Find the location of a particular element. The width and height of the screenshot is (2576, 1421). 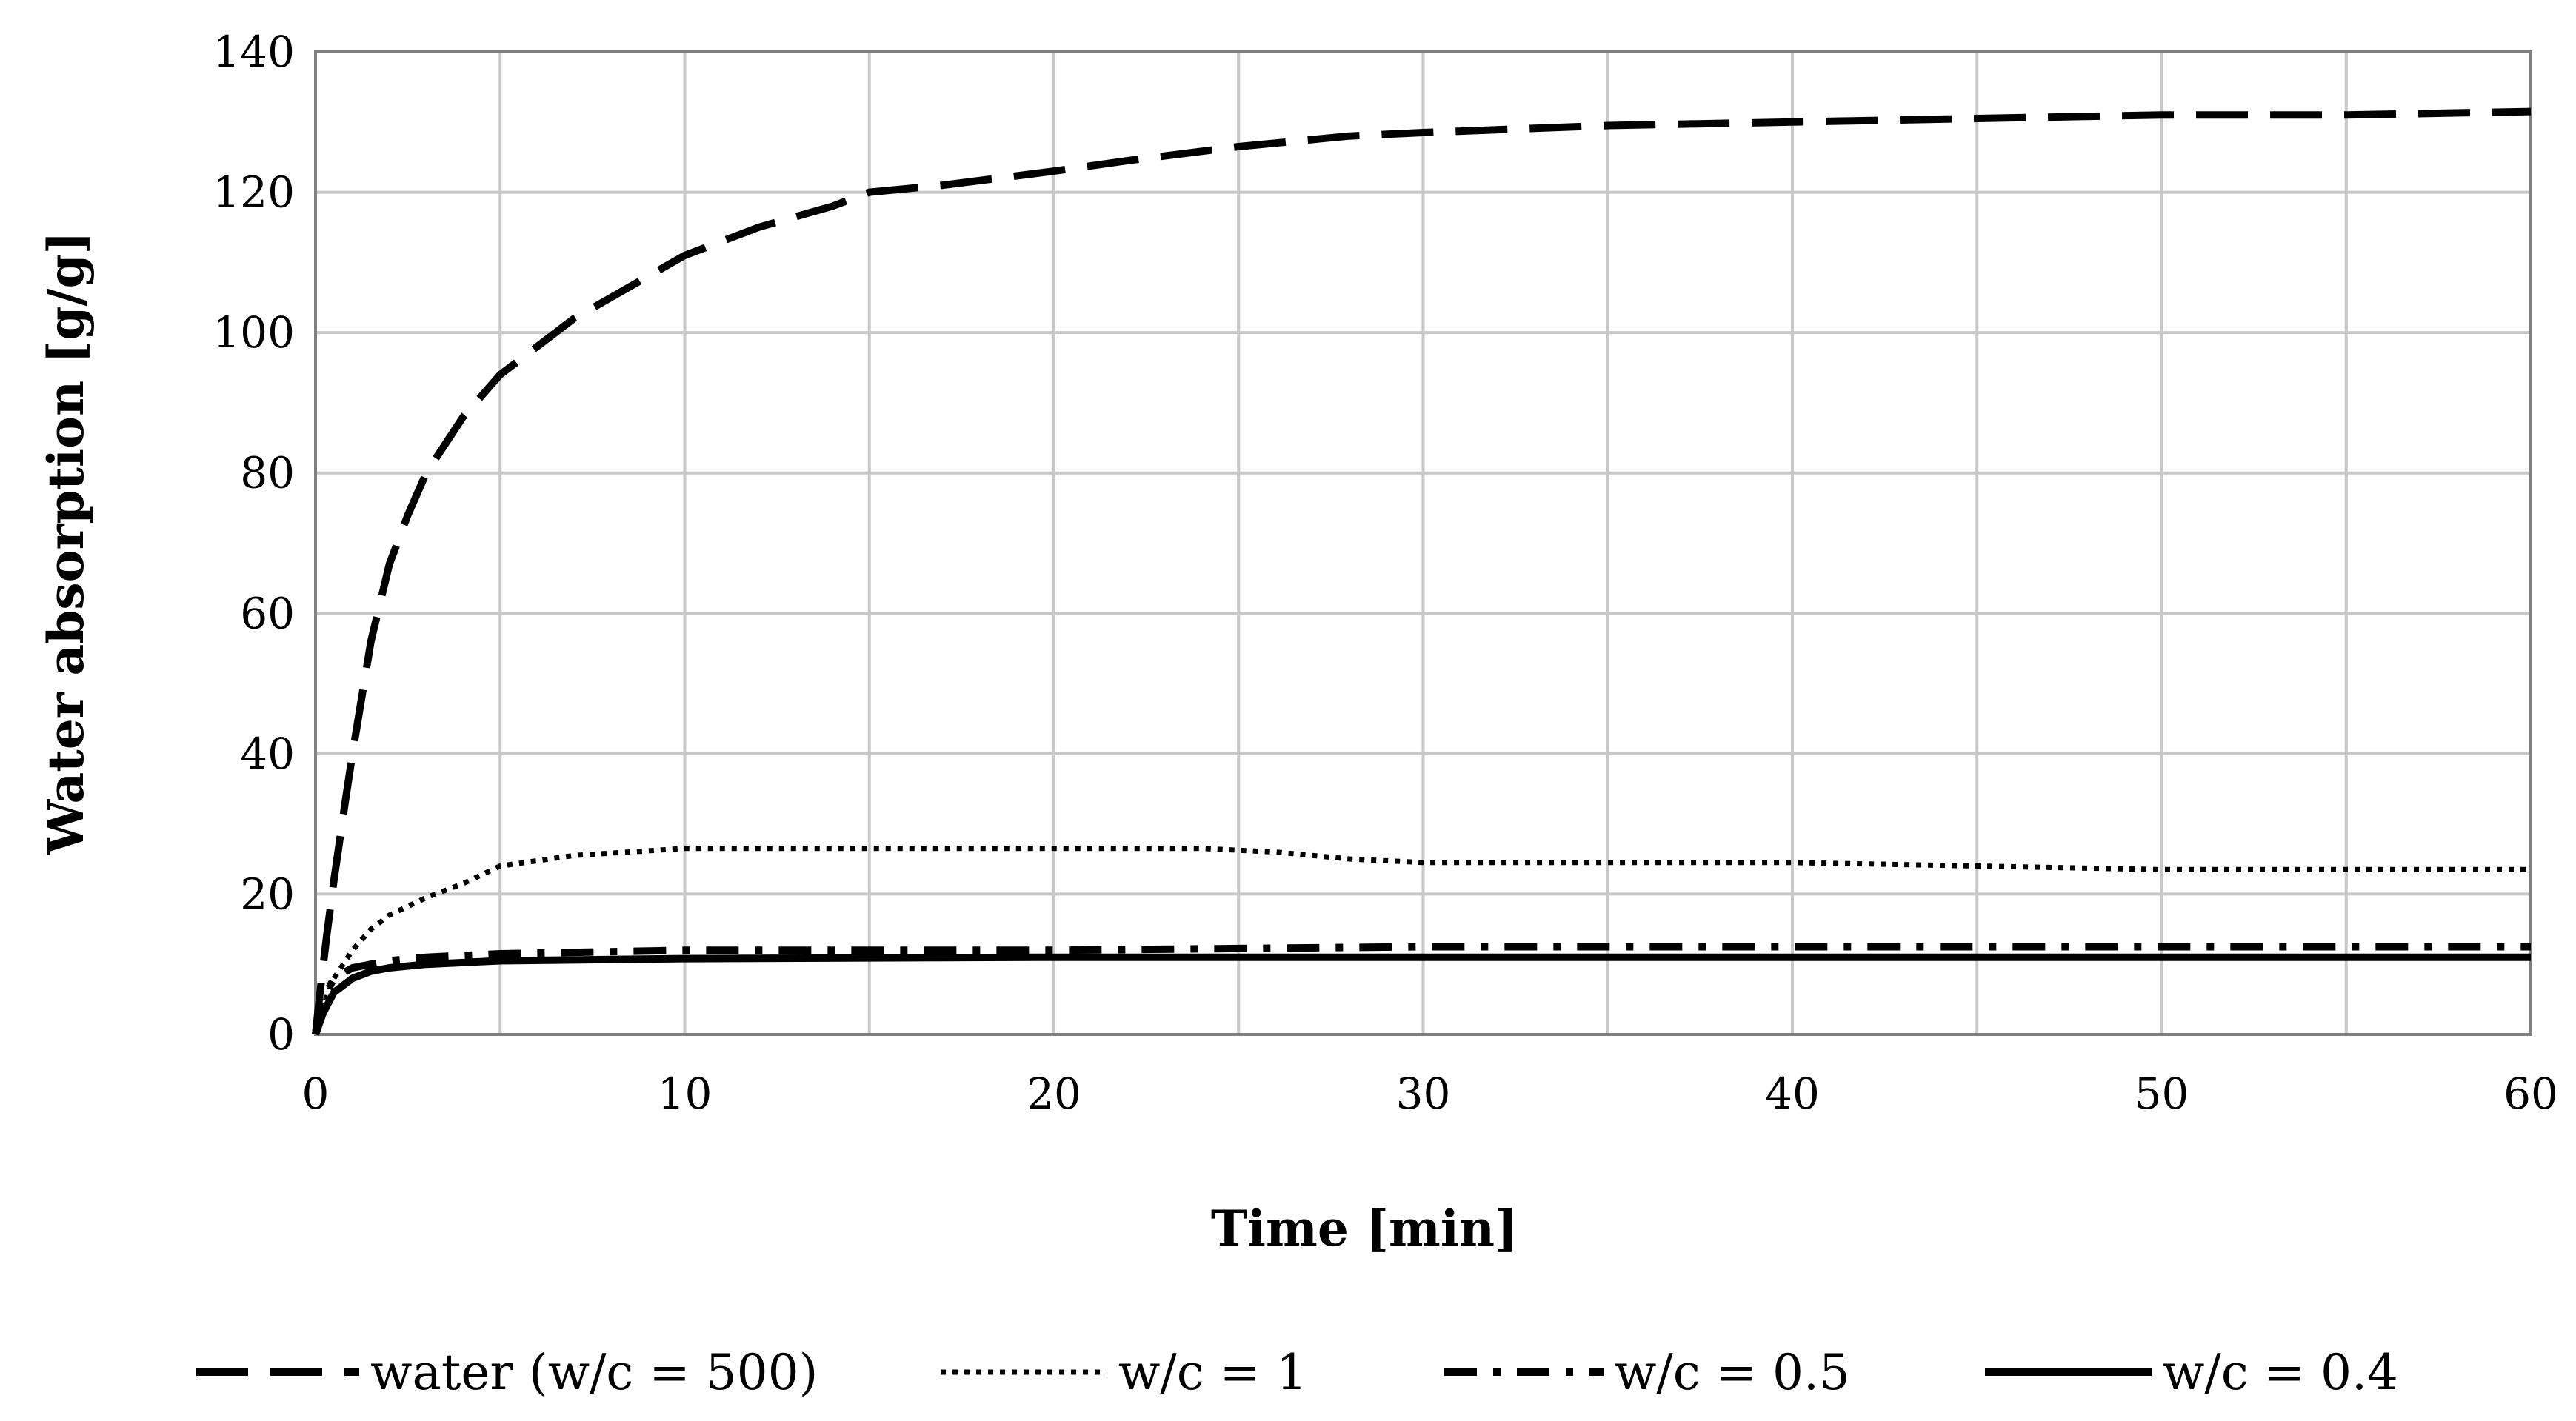

x-tick-label: 20 is located at coordinates (1054, 1094).